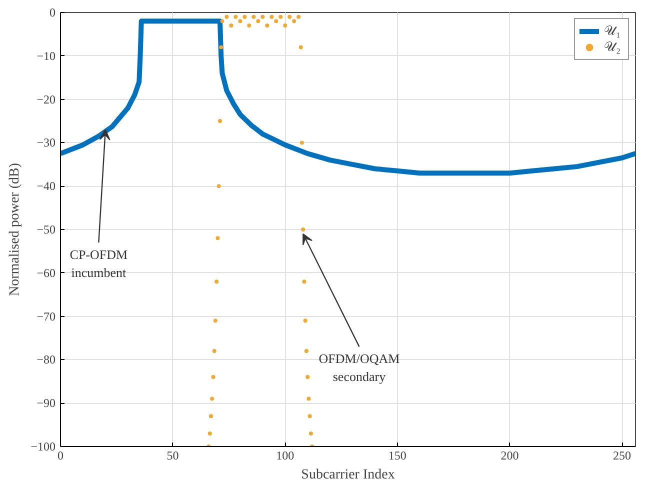  What do you see at coordinates (53, 13) in the screenshot?
I see `y-tick-label: 0` at bounding box center [53, 13].